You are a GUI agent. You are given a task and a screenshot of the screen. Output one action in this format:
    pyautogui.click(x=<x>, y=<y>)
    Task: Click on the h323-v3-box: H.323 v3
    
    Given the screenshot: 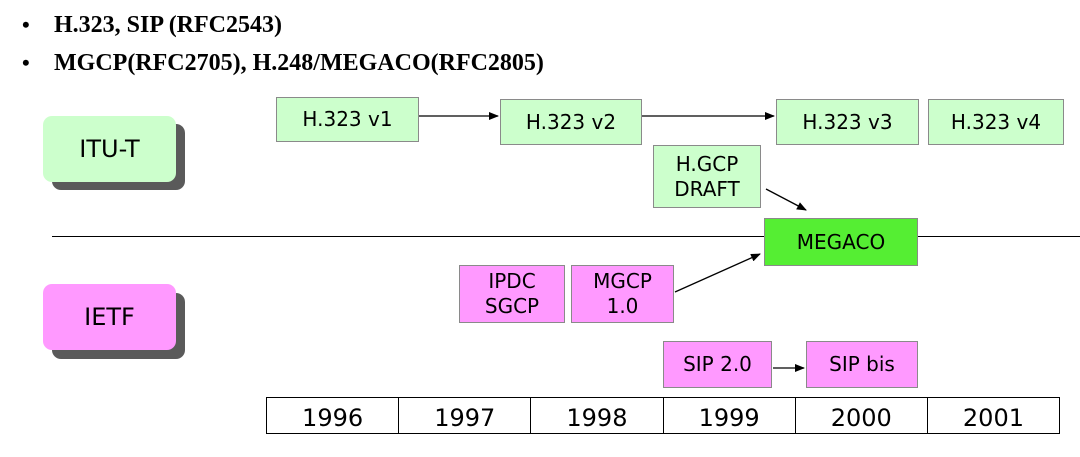 What is the action you would take?
    pyautogui.click(x=847, y=122)
    